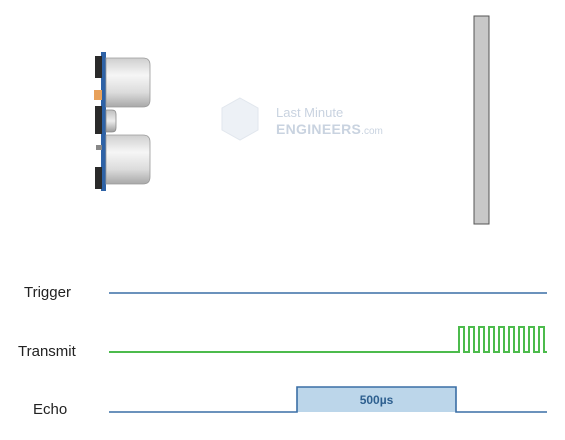 Image resolution: width=565 pixels, height=440 pixels. What do you see at coordinates (103, 121) in the screenshot?
I see `sensor-board` at bounding box center [103, 121].